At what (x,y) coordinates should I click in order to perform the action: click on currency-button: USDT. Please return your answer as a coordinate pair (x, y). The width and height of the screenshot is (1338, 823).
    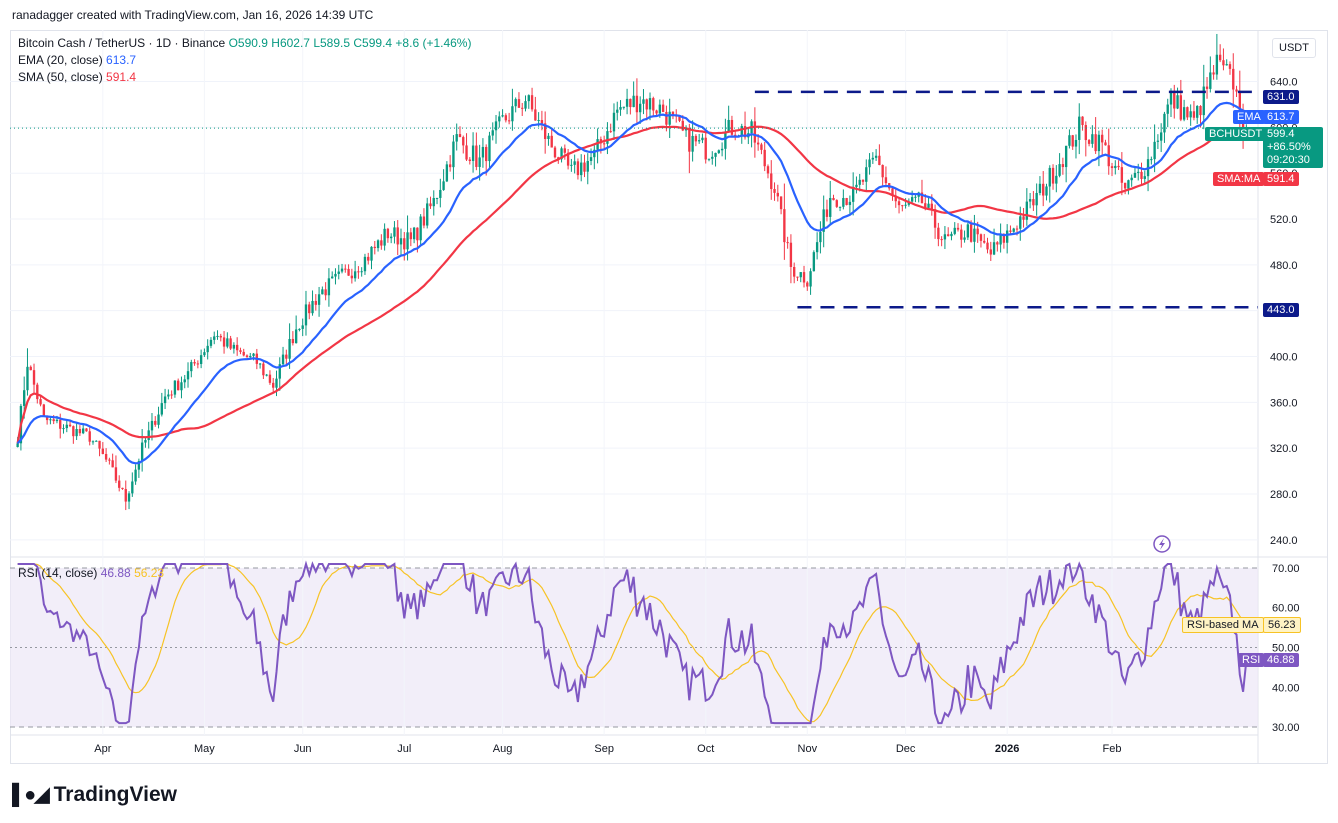
    Looking at the image, I should click on (1294, 48).